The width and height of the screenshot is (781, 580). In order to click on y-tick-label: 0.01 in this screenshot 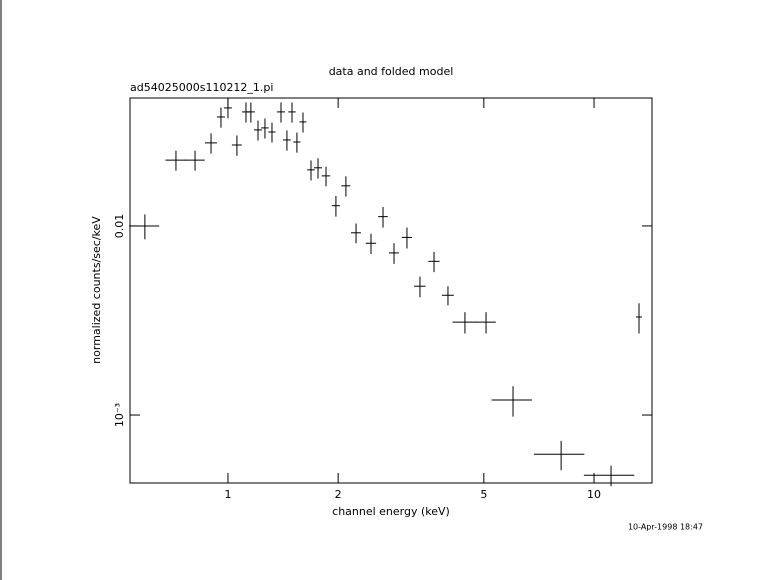, I will do `click(119, 226)`.